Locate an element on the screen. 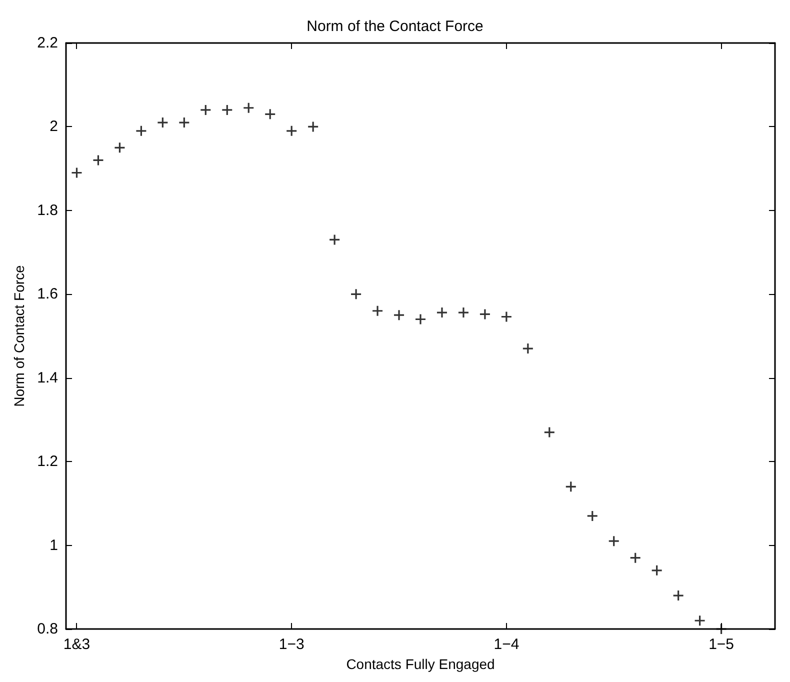  x-tick-label: 1&3 is located at coordinates (76, 644).